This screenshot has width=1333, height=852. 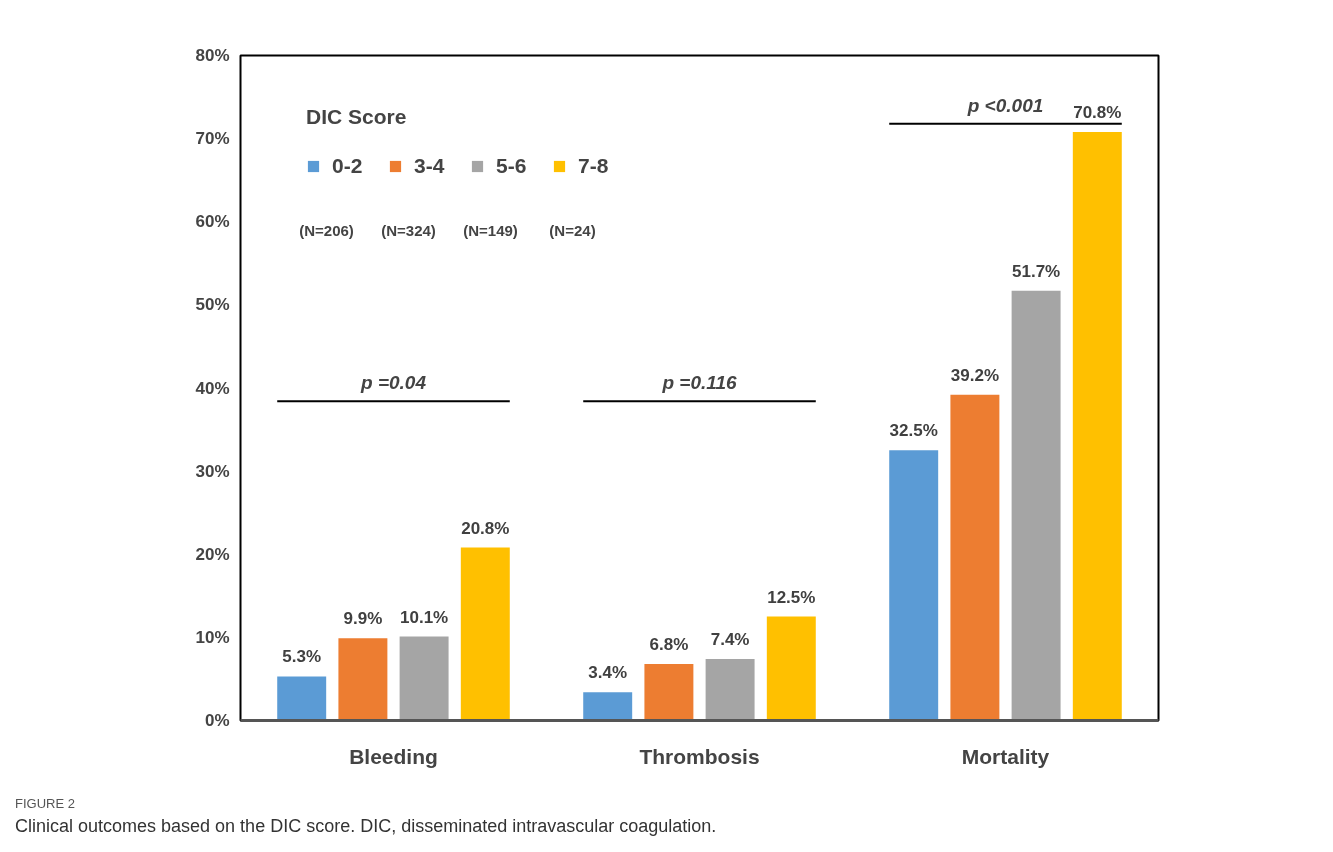 What do you see at coordinates (699, 756) in the screenshot?
I see `x-tick-label: Thrombosis` at bounding box center [699, 756].